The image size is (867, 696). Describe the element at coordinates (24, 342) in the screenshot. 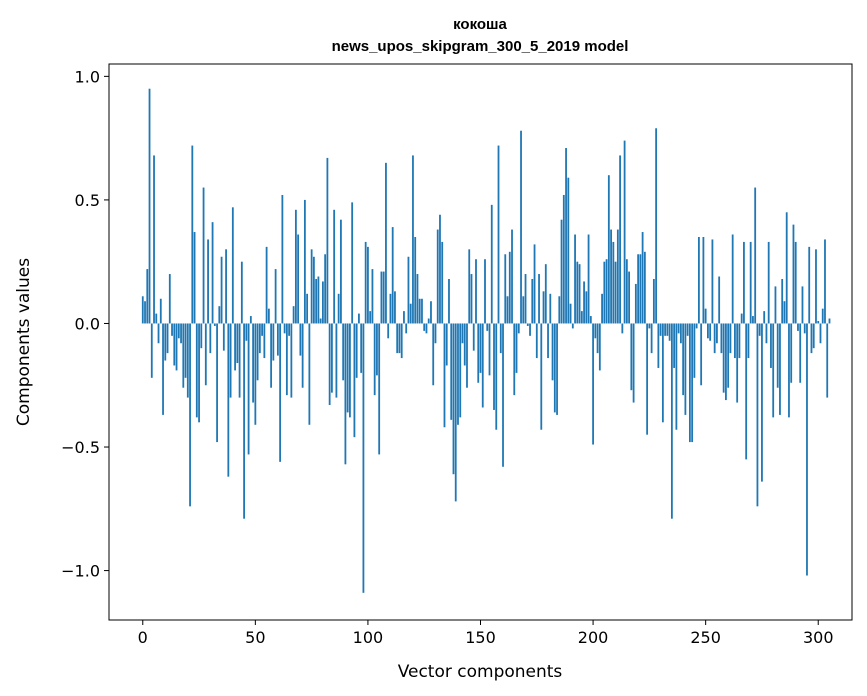

I see `y-axis-label: Components values` at that location.